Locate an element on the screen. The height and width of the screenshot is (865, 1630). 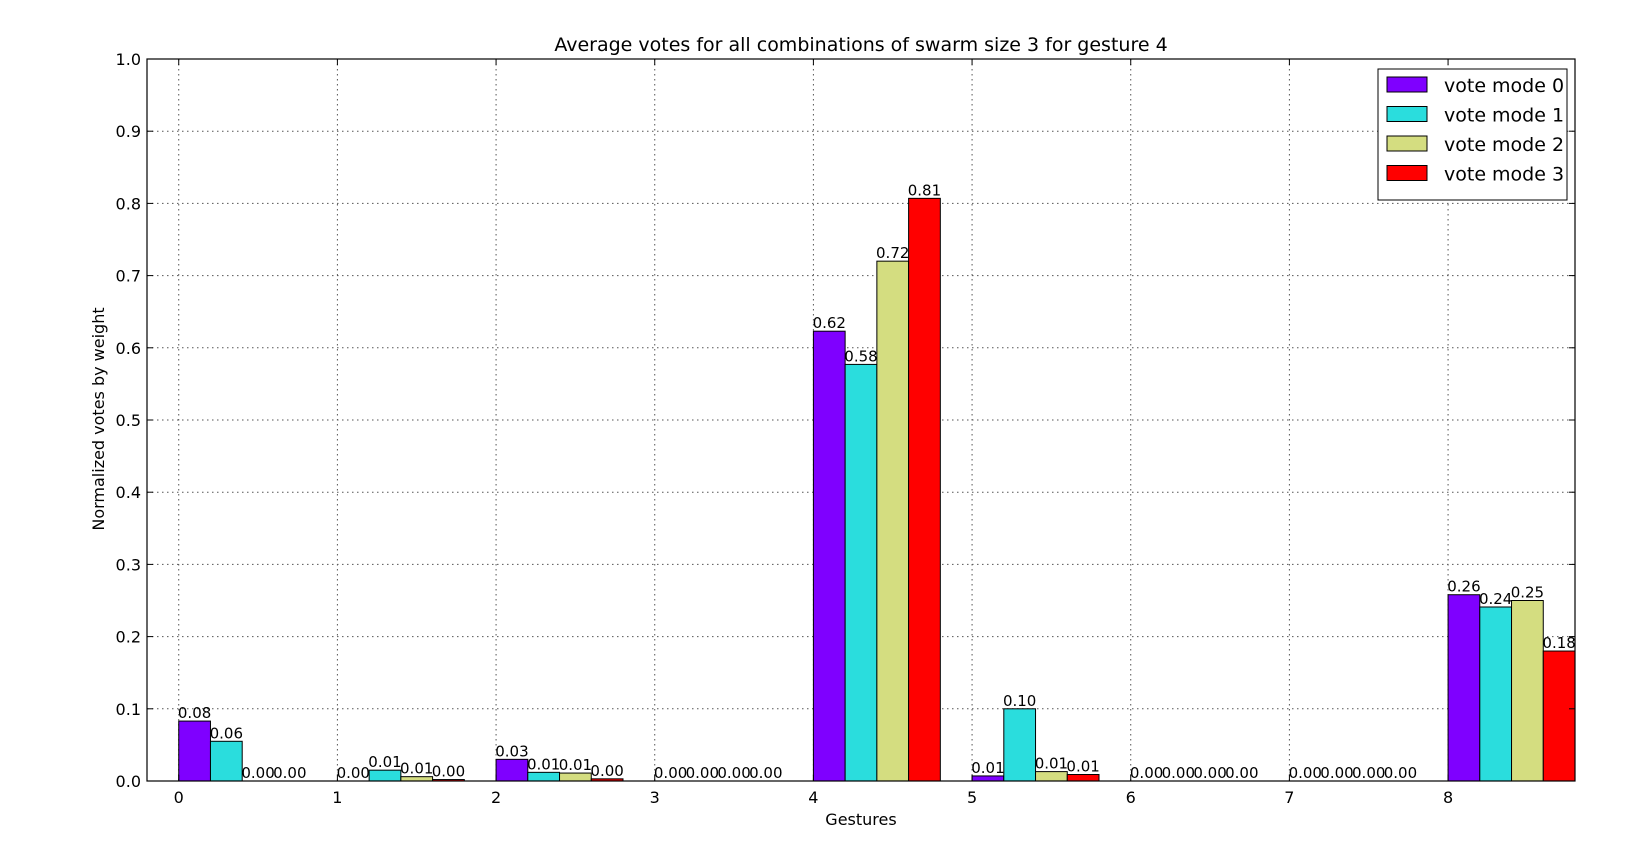
data-label: 0.25 is located at coordinates (1527, 593).